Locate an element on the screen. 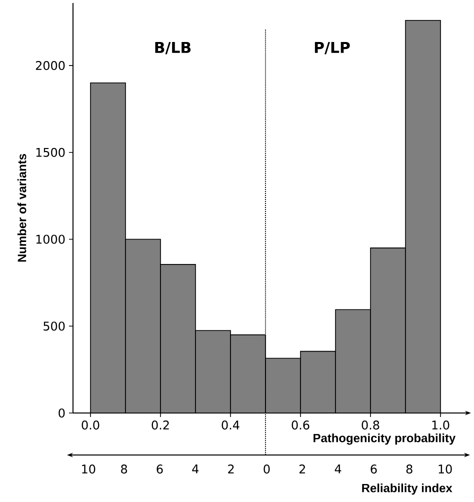 Image resolution: width=474 pixels, height=502 pixels. x-axis-title: Pathogenicity probability is located at coordinates (385, 439).